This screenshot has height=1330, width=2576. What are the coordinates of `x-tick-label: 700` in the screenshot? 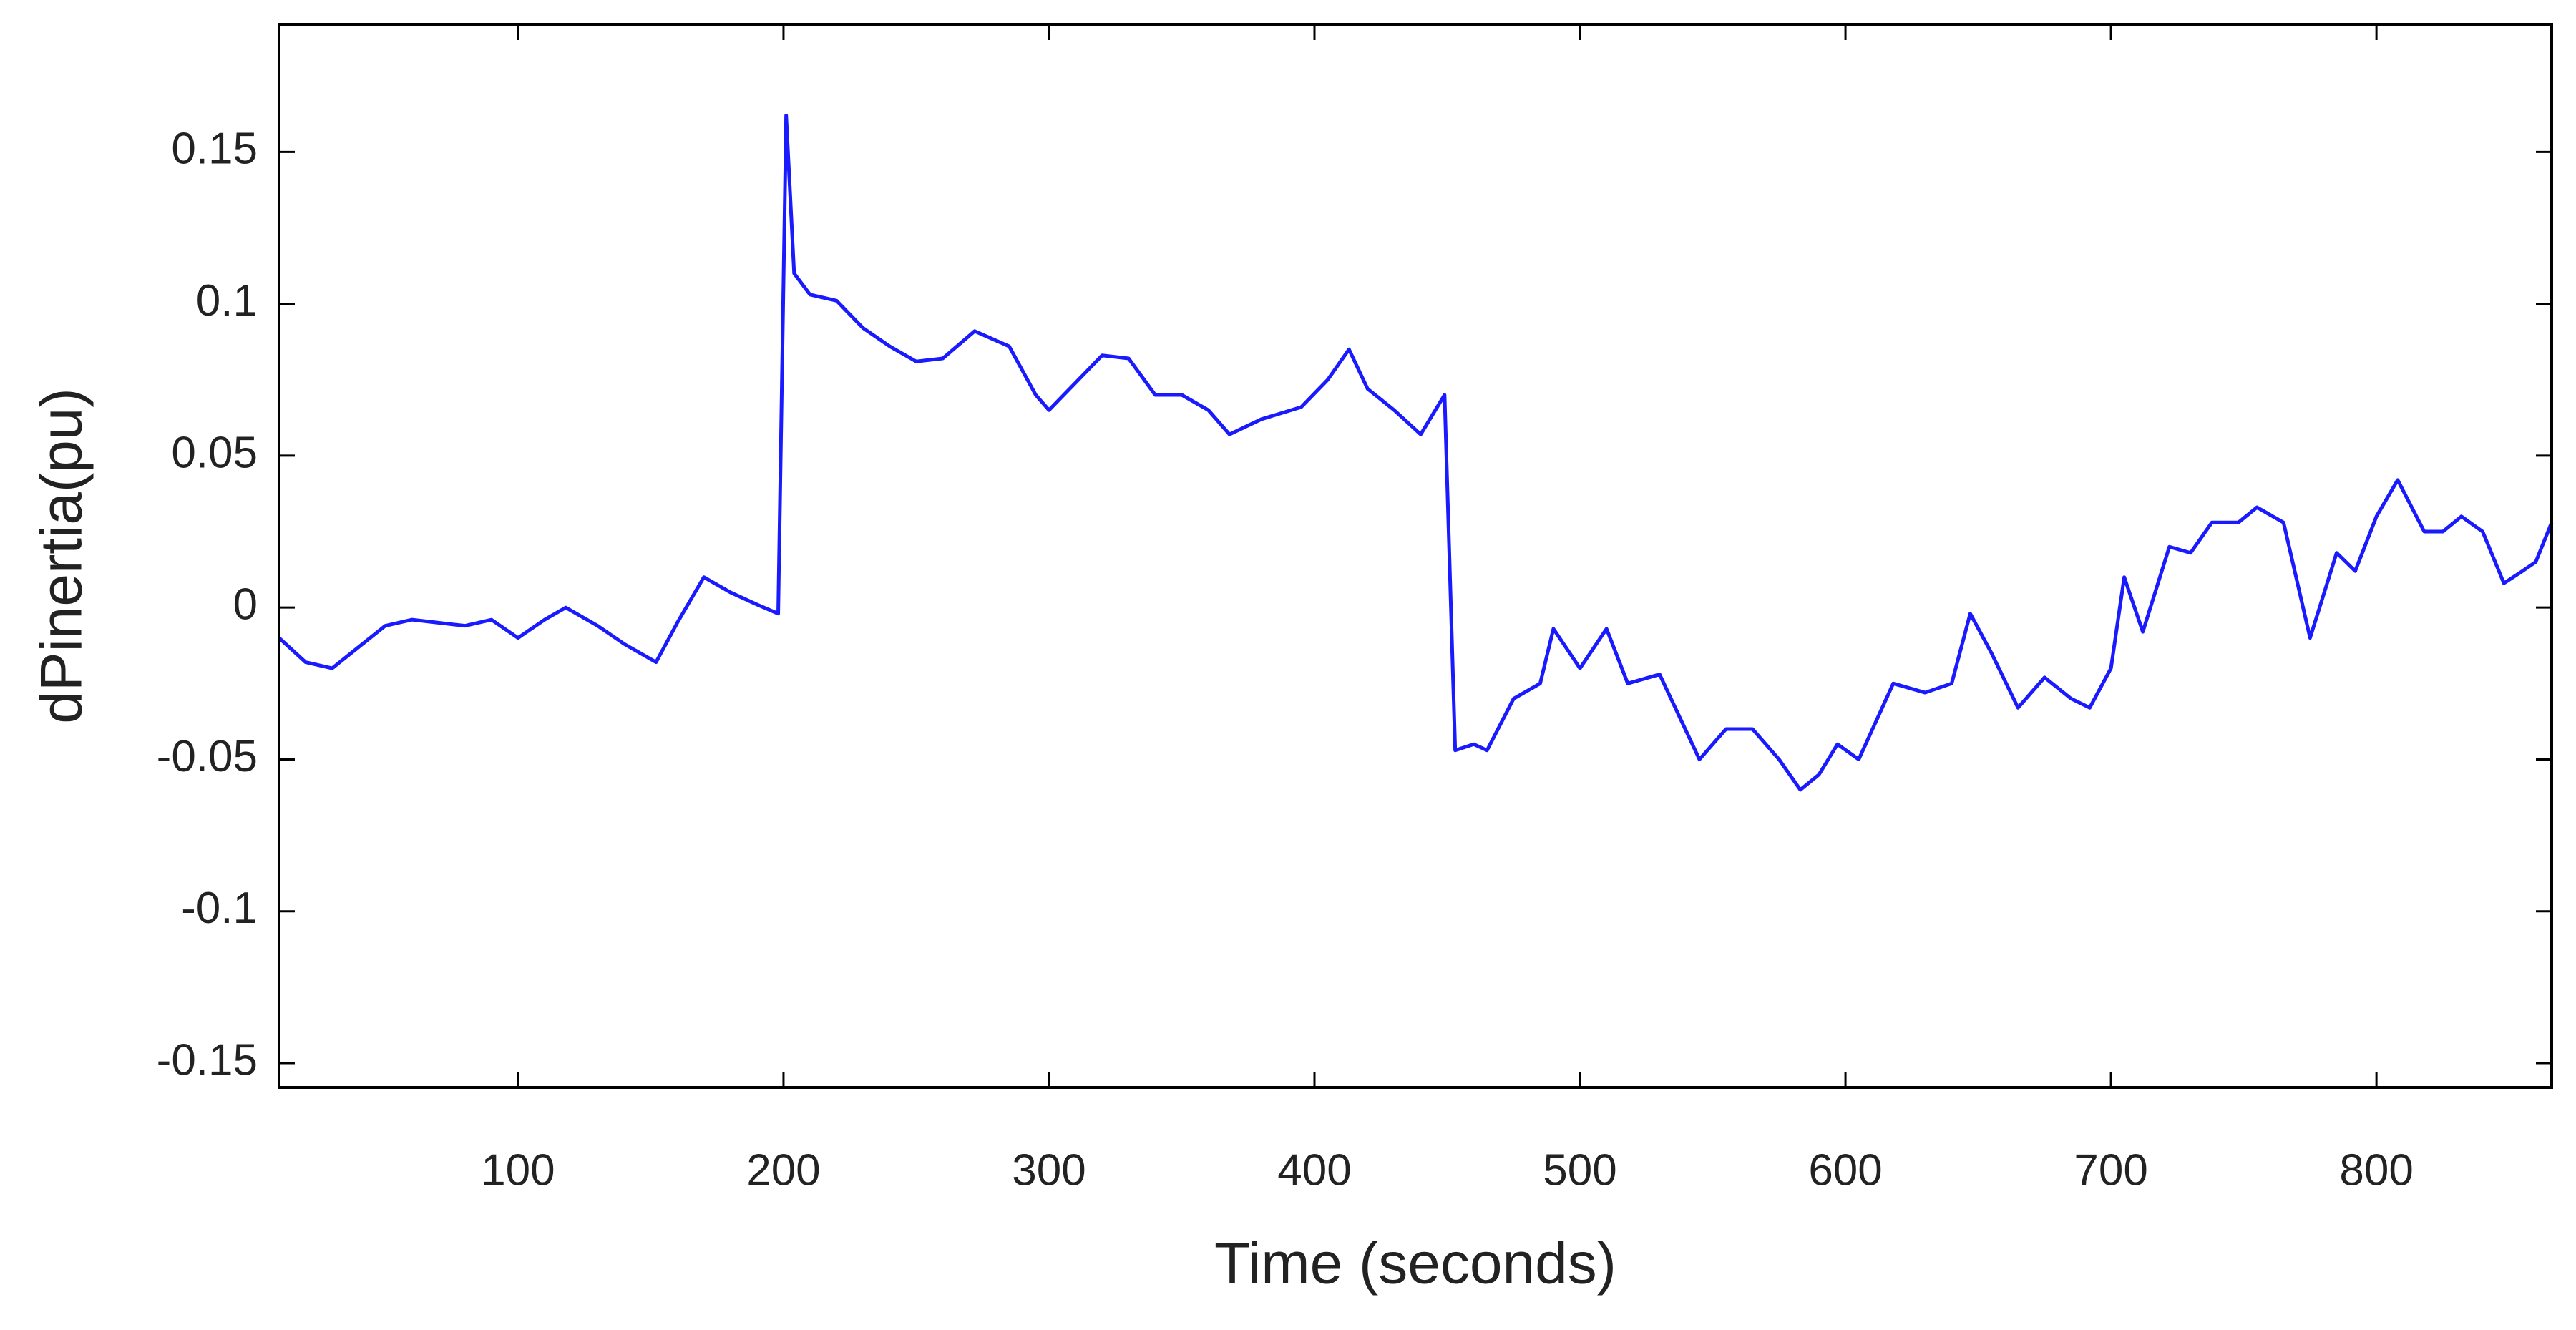 It's located at (2110, 1170).